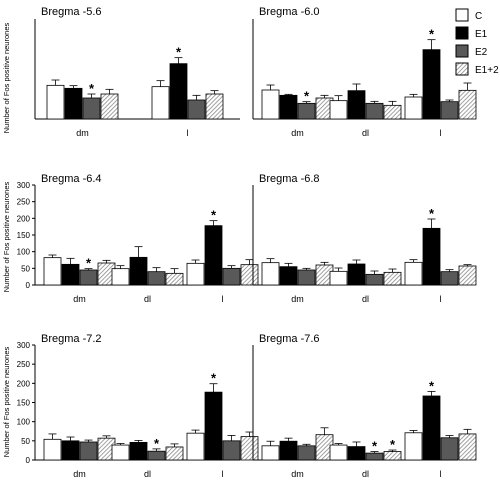 This screenshot has width=500, height=486. Describe the element at coordinates (71, 12) in the screenshot. I see `panel-title: Bregma -5.6` at that location.